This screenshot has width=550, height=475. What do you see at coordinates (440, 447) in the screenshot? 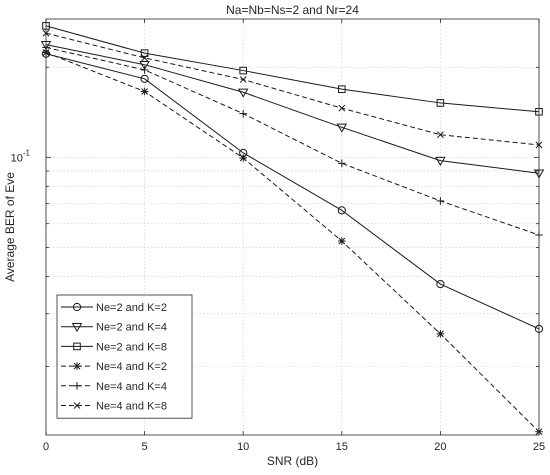
I see `x-tick-label: 20` at bounding box center [440, 447].